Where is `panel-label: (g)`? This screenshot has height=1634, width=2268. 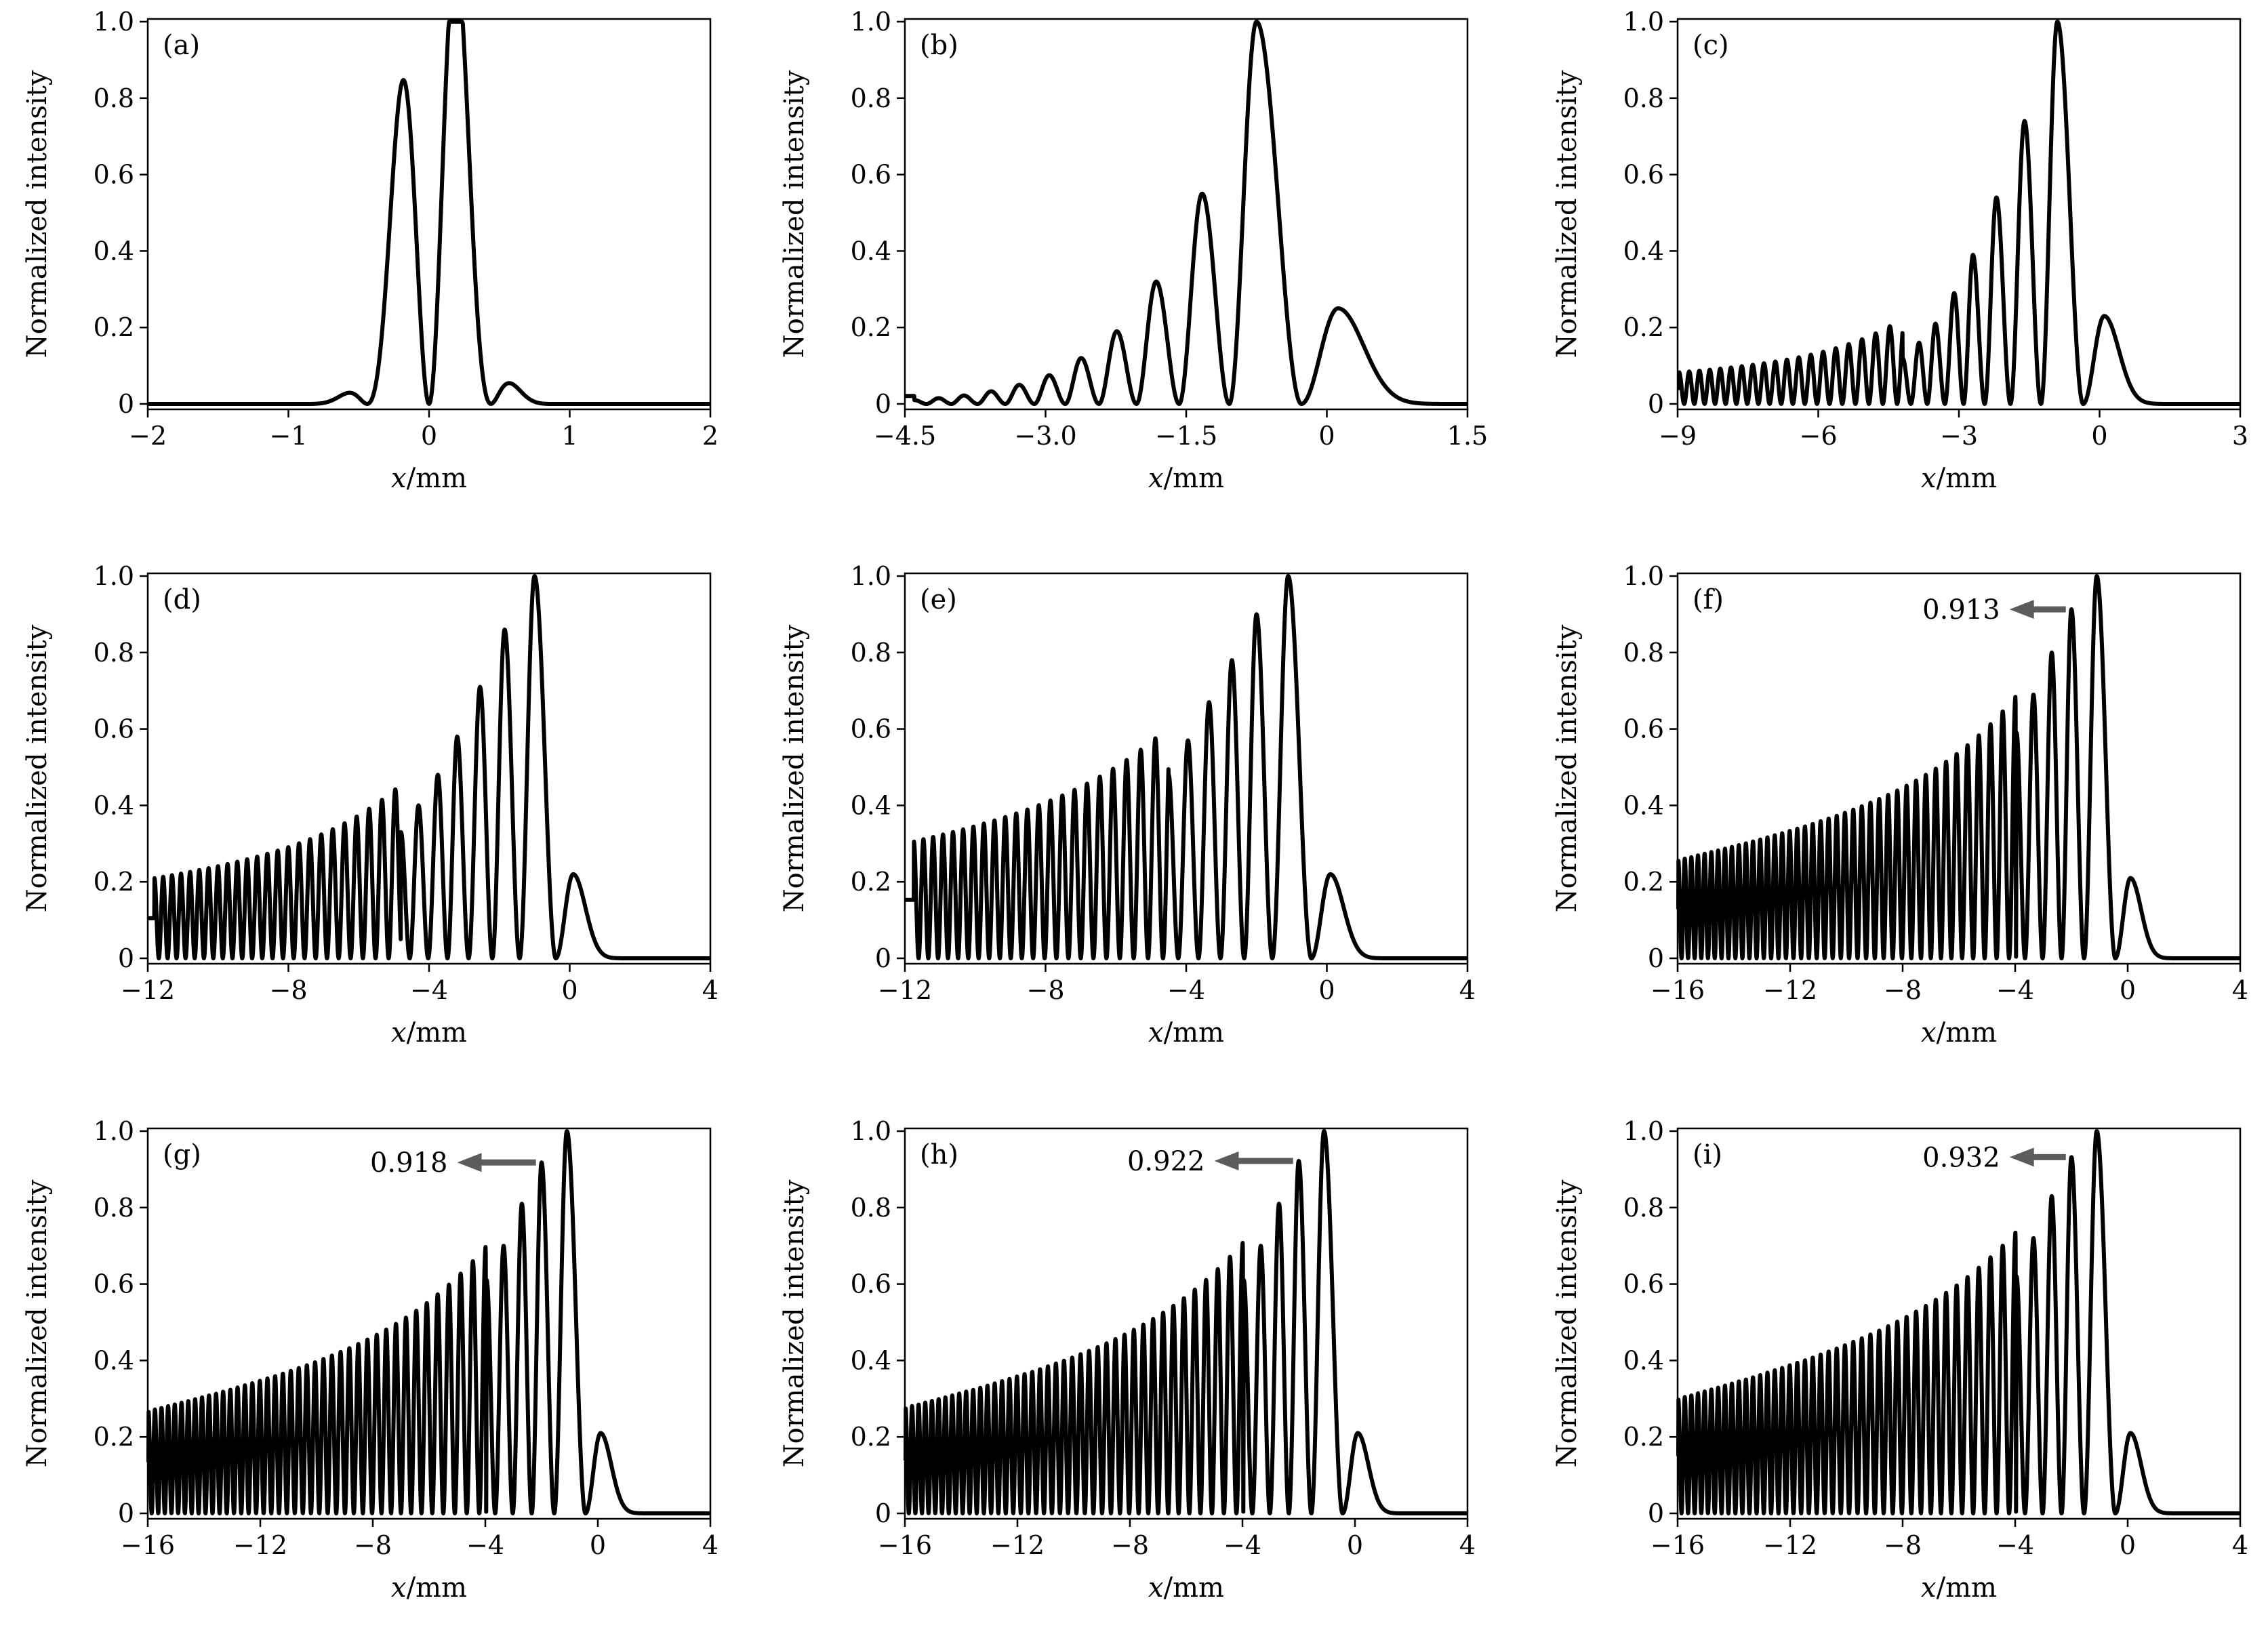
panel-label: (g) is located at coordinates (182, 1154).